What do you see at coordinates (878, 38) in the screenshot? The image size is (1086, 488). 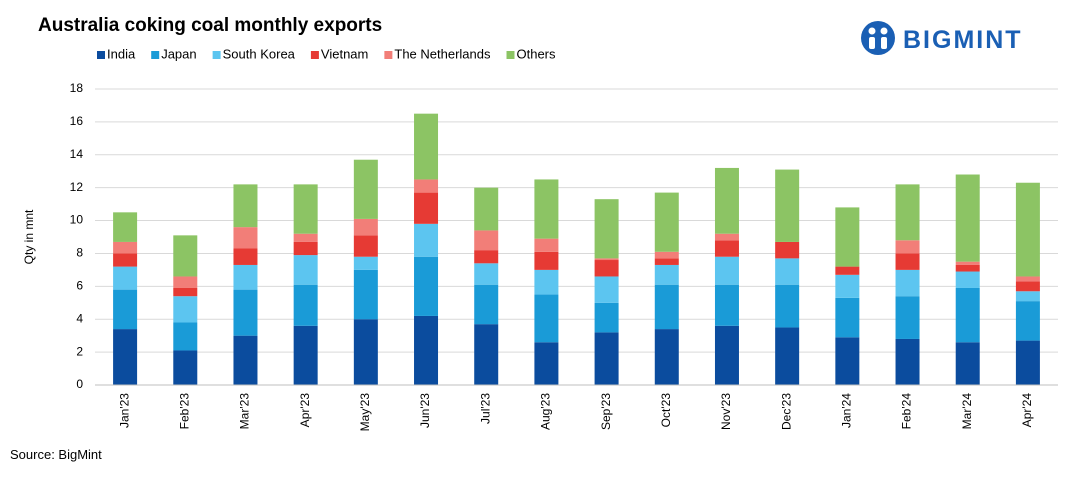 I see `logo-icon` at bounding box center [878, 38].